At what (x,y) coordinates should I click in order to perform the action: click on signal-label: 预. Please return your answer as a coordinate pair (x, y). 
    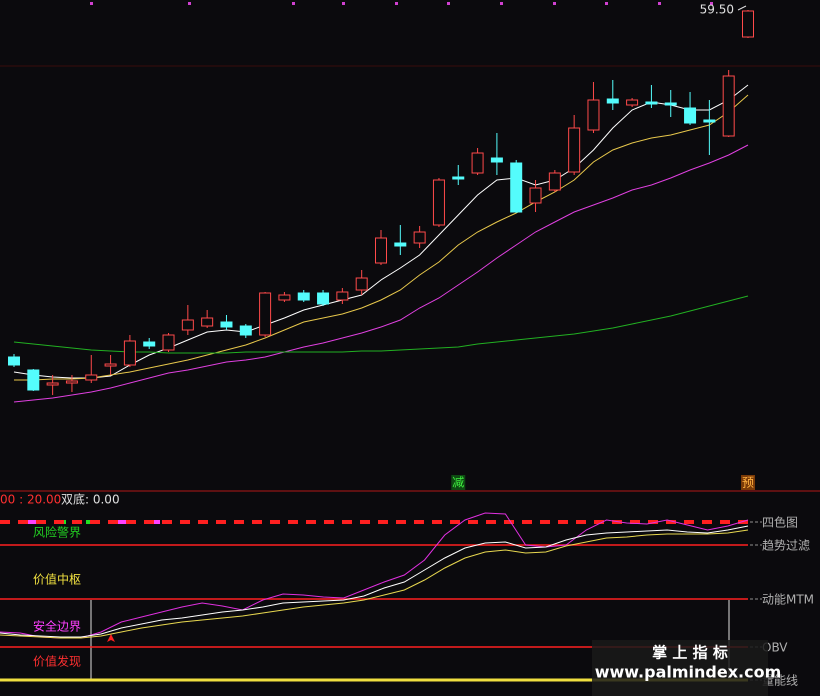
    Looking at the image, I should click on (748, 483).